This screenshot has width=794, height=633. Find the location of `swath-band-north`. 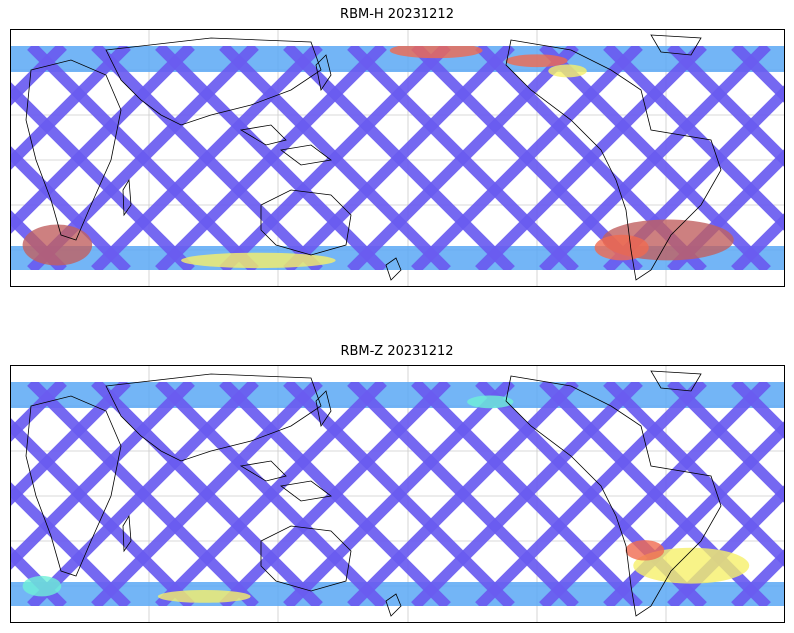

swath-band-north is located at coordinates (397, 395).